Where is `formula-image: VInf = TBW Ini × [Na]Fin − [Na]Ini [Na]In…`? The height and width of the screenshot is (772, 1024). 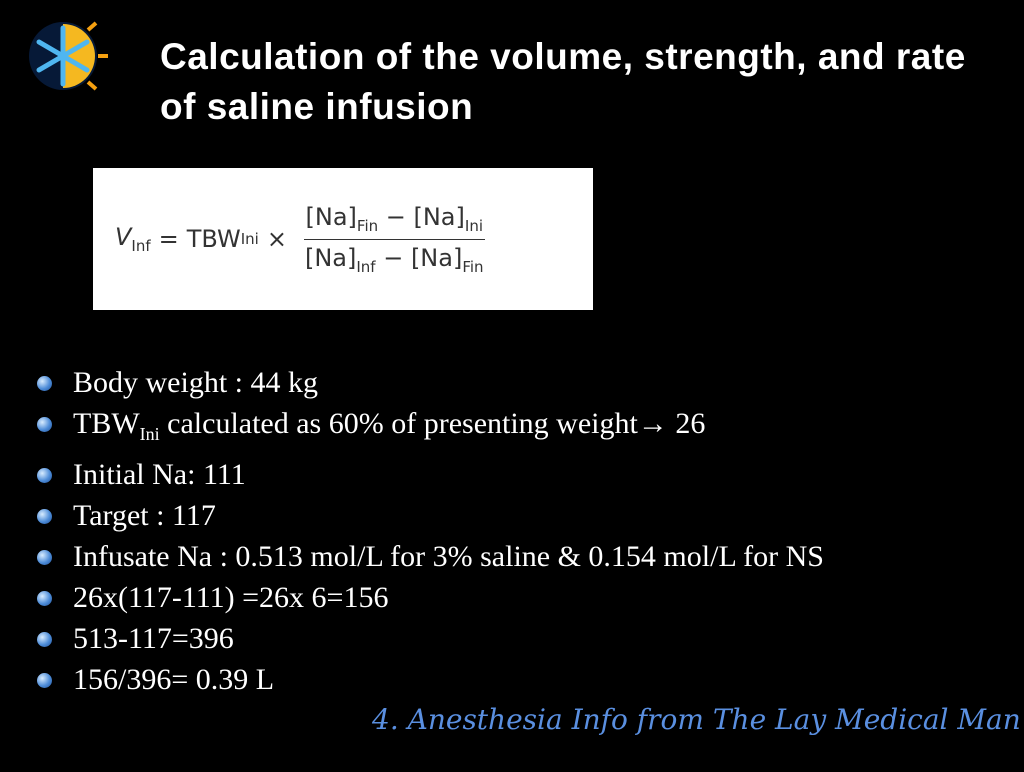 formula-image: VInf = TBW Ini × [Na]Fin − [Na]Ini [Na]In… is located at coordinates (343, 239).